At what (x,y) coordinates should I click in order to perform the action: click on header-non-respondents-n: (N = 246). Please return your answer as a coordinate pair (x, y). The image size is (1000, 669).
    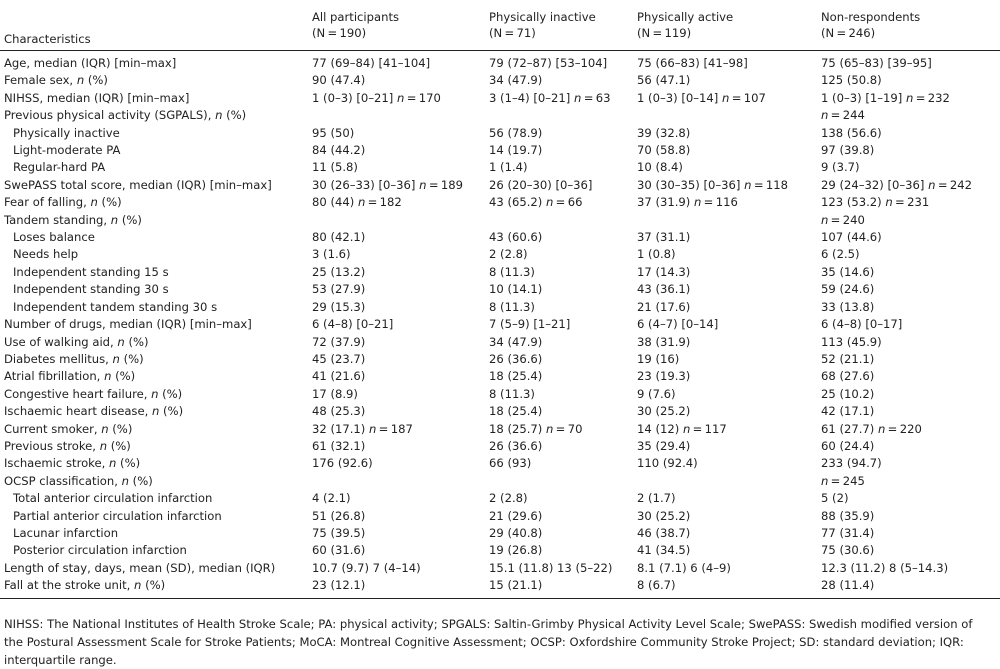
    Looking at the image, I should click on (848, 33).